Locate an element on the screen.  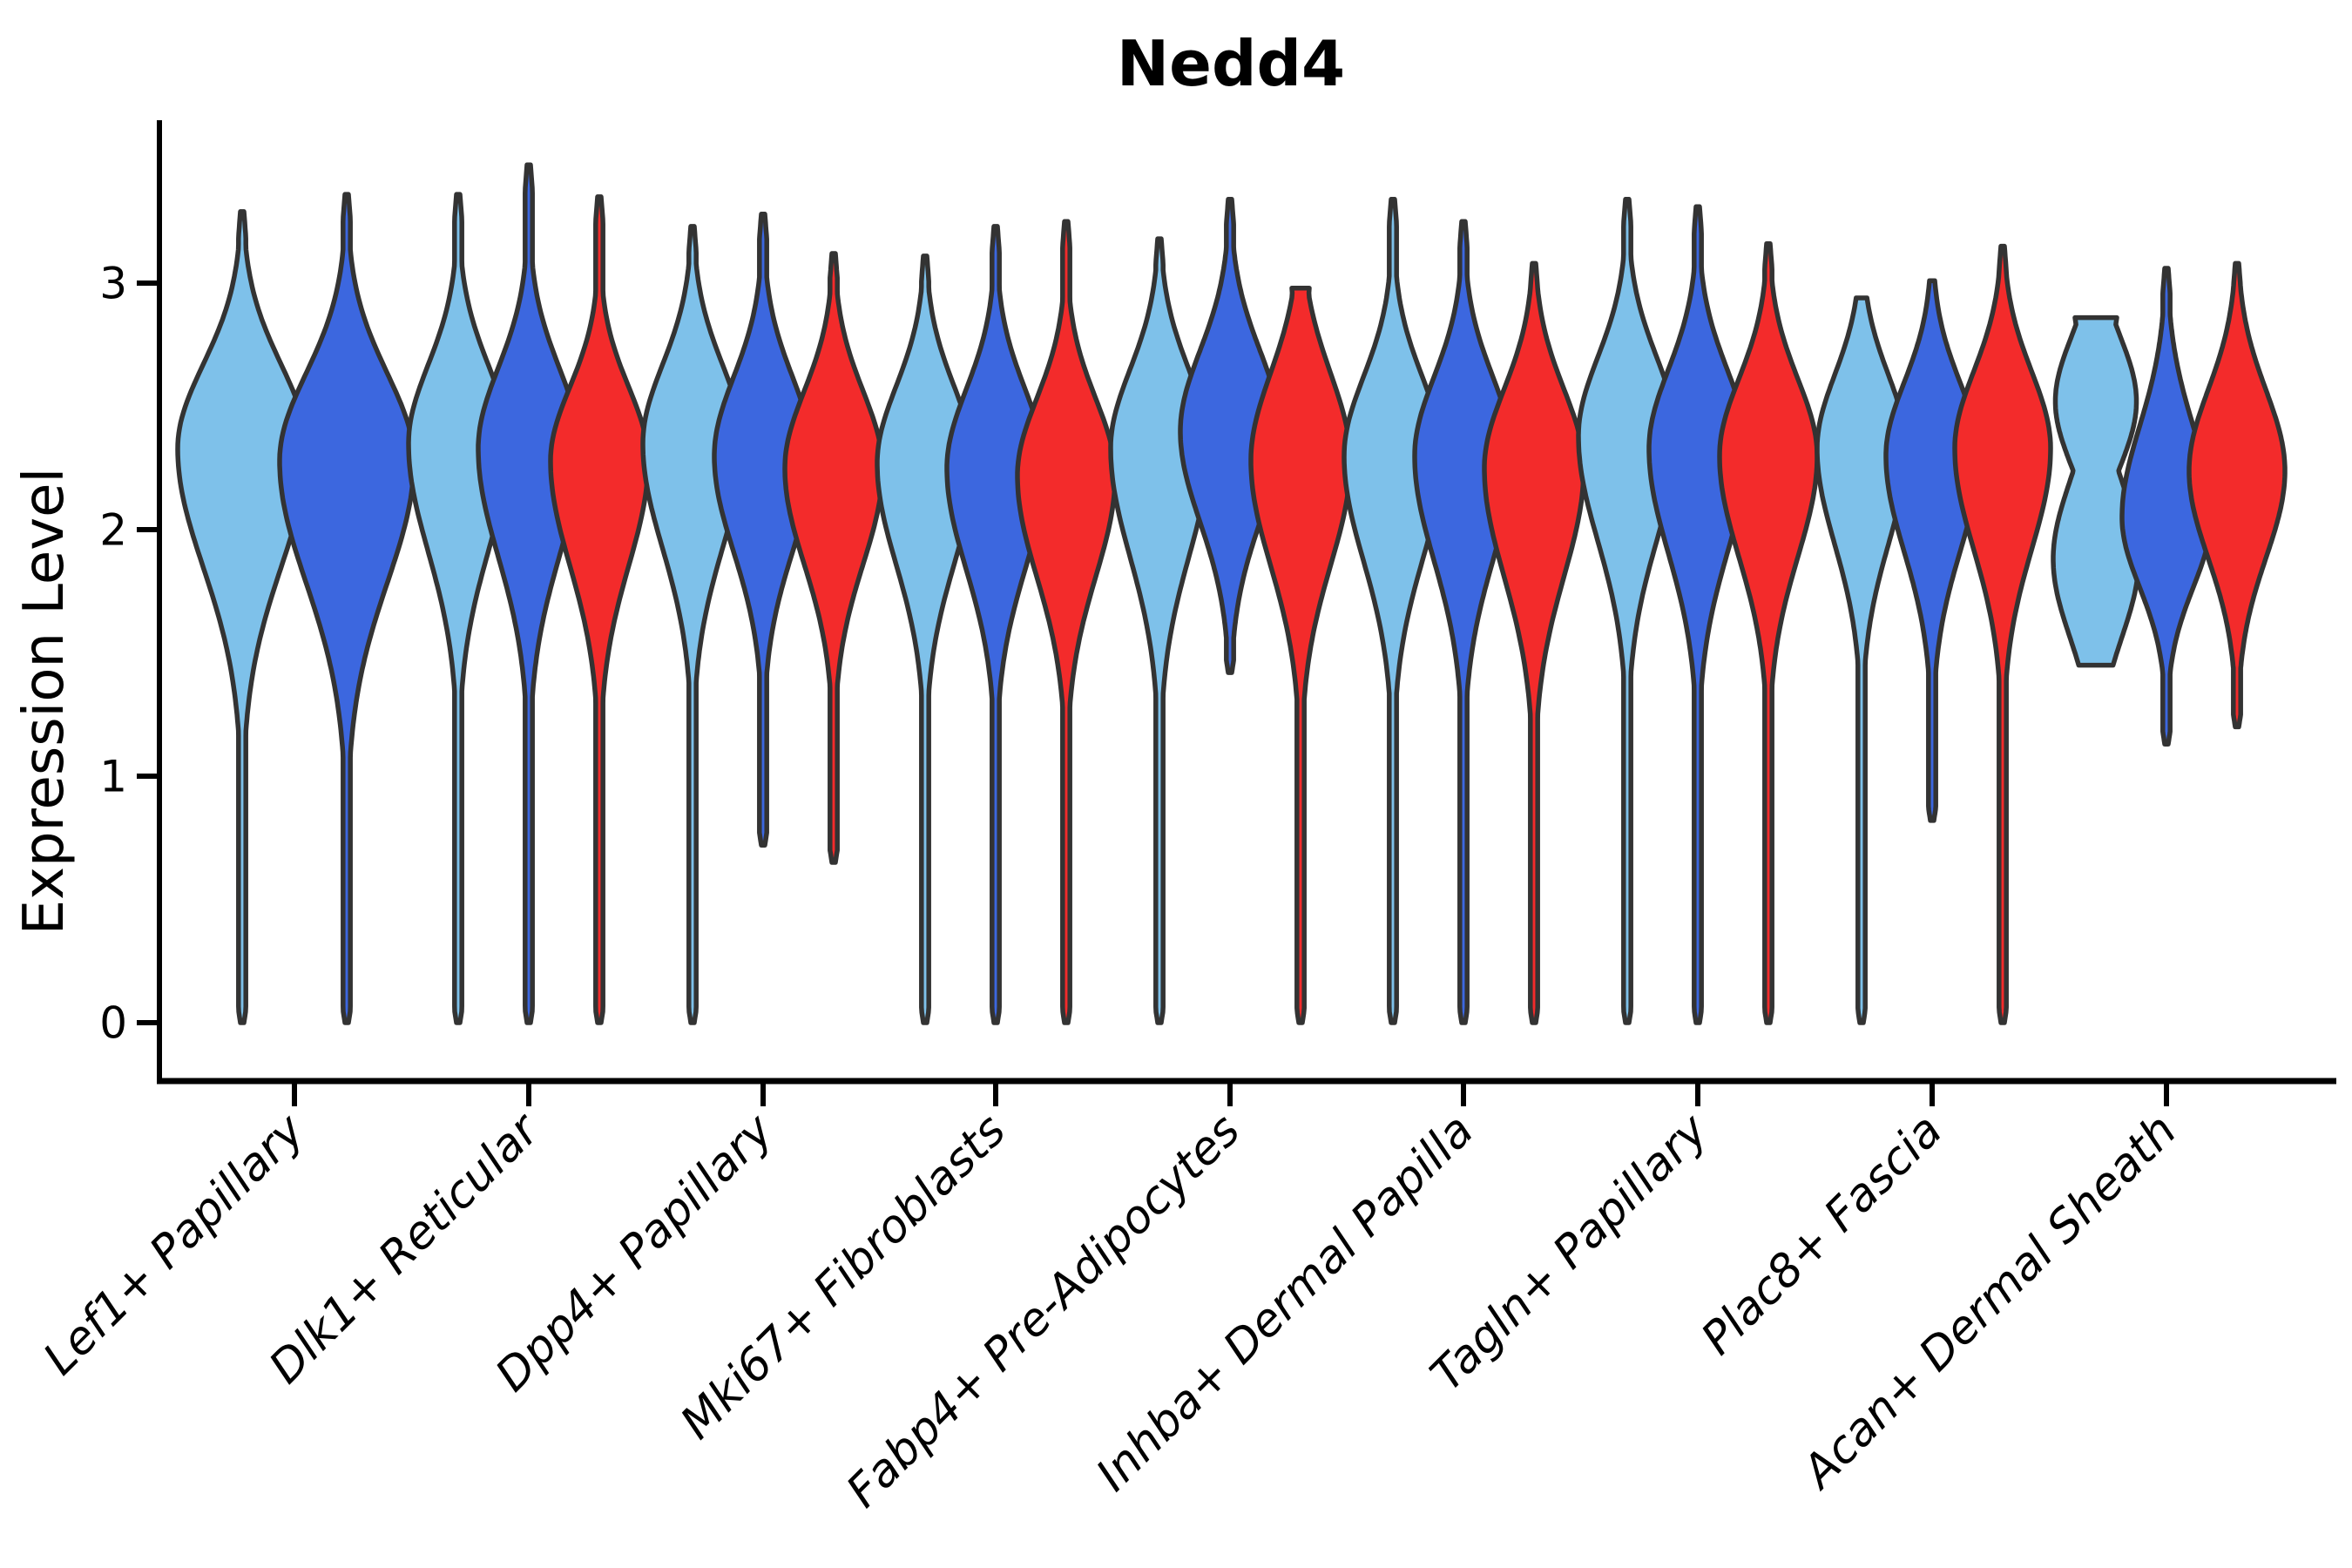
violin-dlk1-reticular-hue2 is located at coordinates (599, 609).